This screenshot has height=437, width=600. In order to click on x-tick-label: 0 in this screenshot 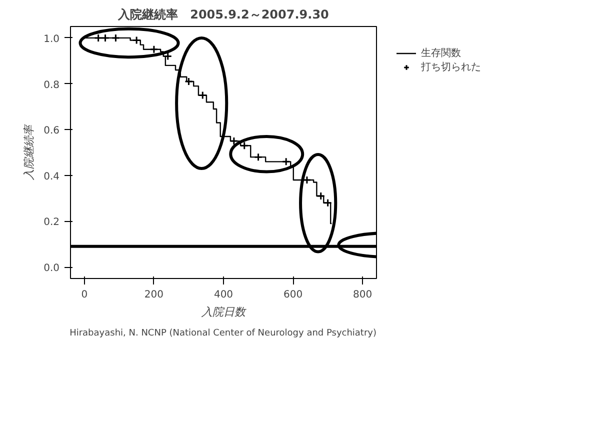, I will do `click(84, 295)`.